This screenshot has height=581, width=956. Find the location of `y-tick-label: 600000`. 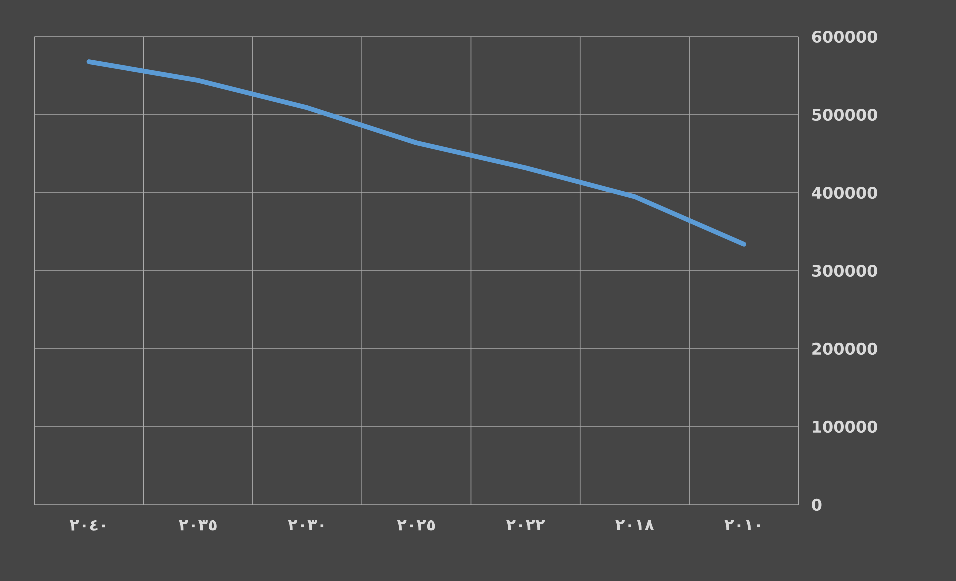

y-tick-label: 600000 is located at coordinates (845, 37).